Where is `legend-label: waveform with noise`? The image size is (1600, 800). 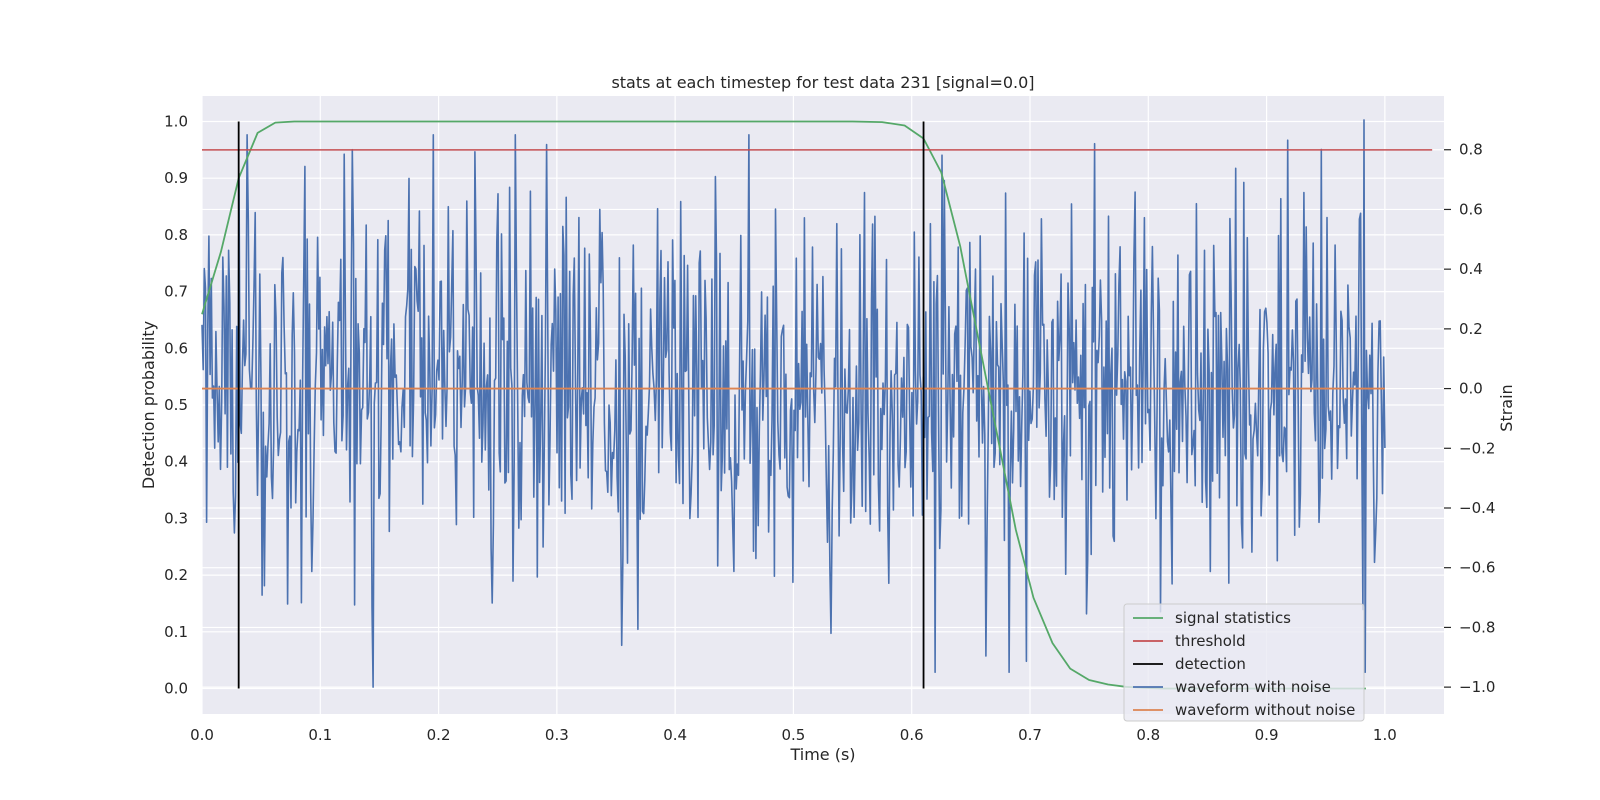 legend-label: waveform with noise is located at coordinates (1253, 687).